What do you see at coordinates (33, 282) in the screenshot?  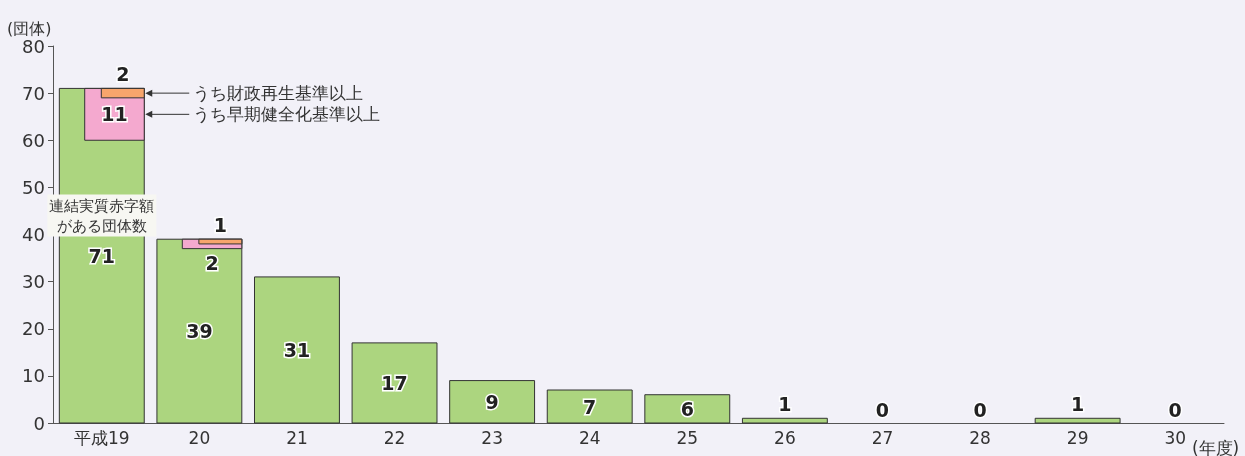 I see `y-tick-label: 30` at bounding box center [33, 282].